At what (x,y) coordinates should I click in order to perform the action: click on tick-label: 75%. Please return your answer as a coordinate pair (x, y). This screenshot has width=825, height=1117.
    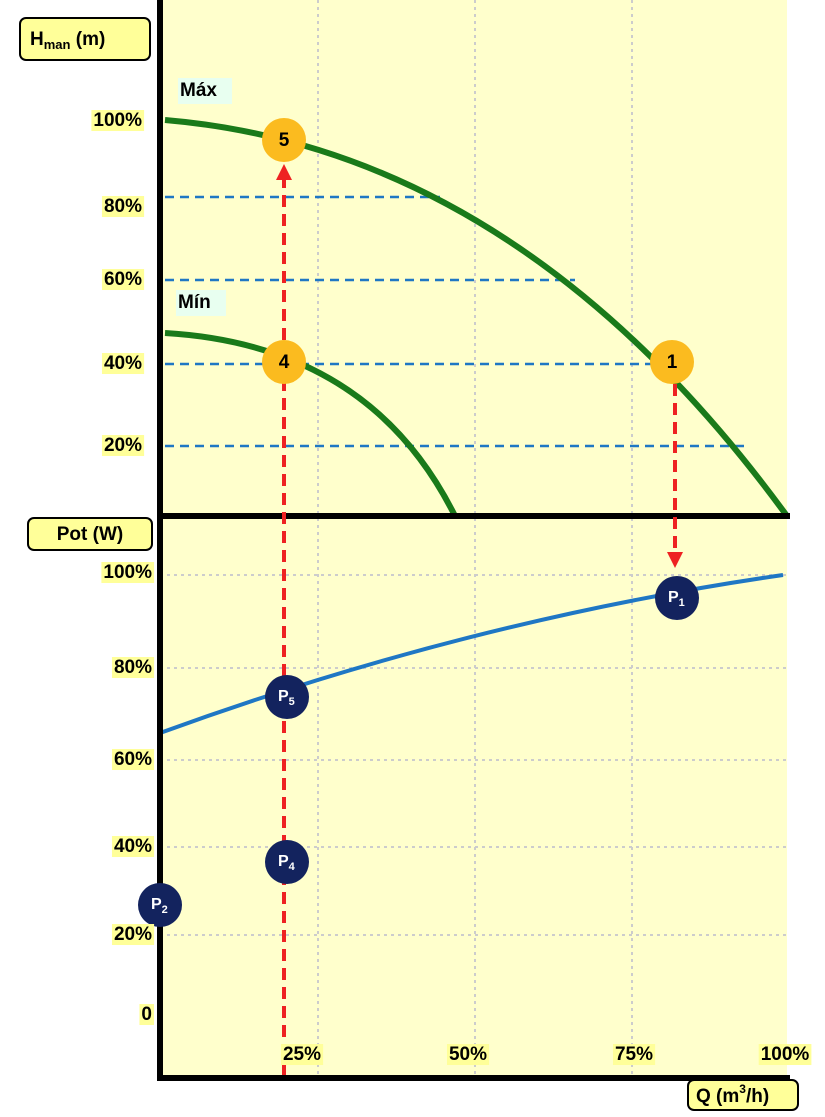
    Looking at the image, I should click on (634, 1054).